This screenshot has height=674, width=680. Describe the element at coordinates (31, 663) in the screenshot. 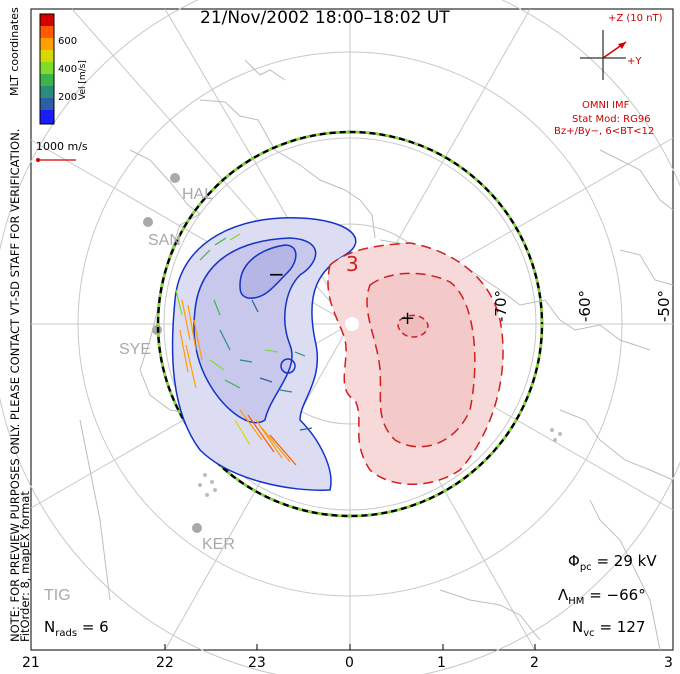

I see `mlt-label-21: 21` at that location.